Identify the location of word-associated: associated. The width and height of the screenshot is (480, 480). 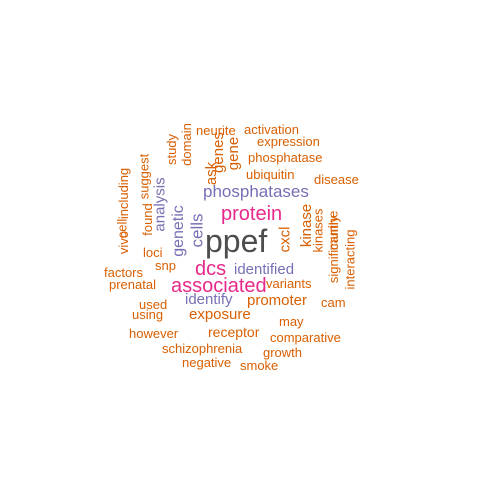
(219, 286).